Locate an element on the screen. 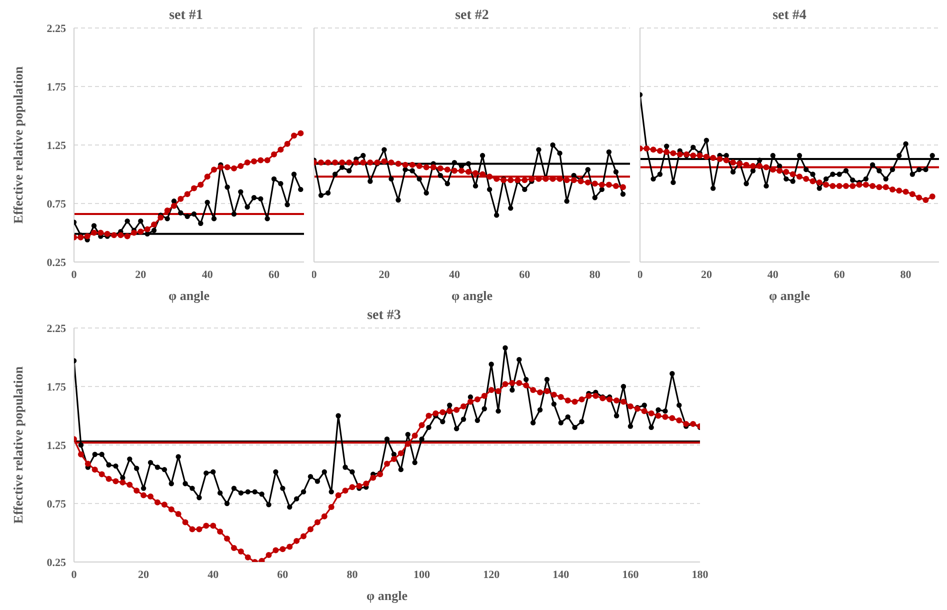 The height and width of the screenshot is (610, 947). x-tick-label: 180 is located at coordinates (700, 574).